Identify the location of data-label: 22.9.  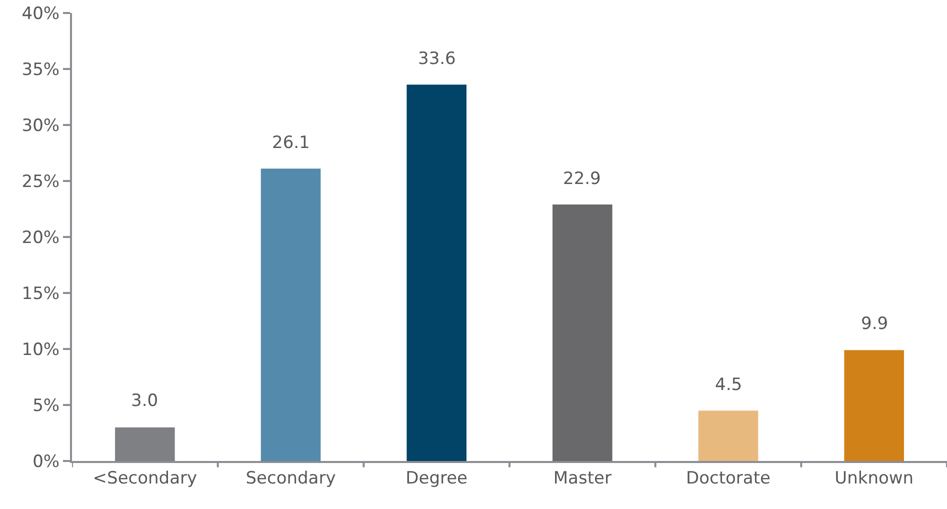
(582, 179).